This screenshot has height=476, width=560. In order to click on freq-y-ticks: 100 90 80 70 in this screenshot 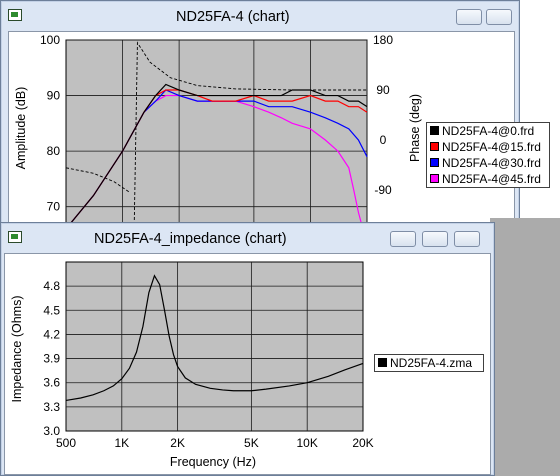, I will do `click(50, 123)`.